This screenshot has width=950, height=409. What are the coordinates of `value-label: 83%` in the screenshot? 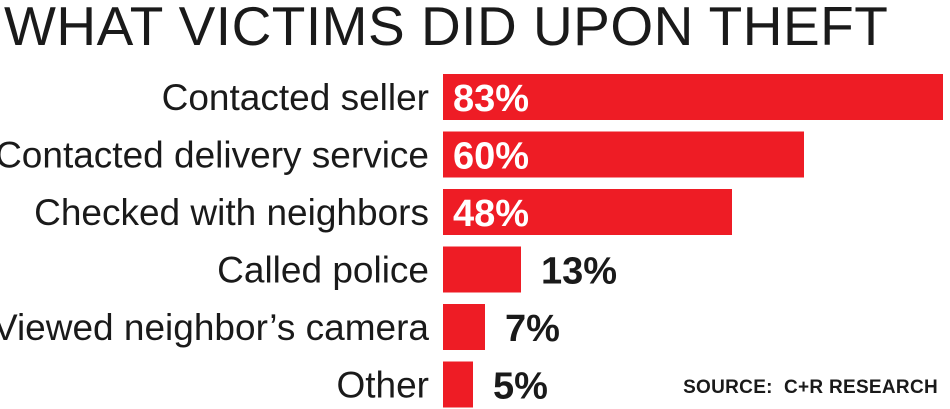 It's located at (491, 99).